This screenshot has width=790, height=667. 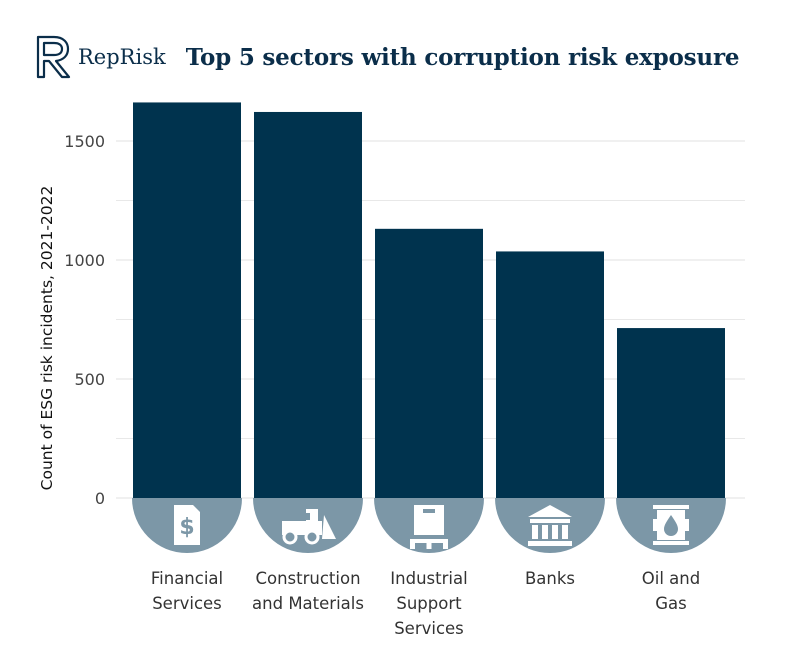 I want to click on brand-name: RepRisk, so click(x=122, y=57).